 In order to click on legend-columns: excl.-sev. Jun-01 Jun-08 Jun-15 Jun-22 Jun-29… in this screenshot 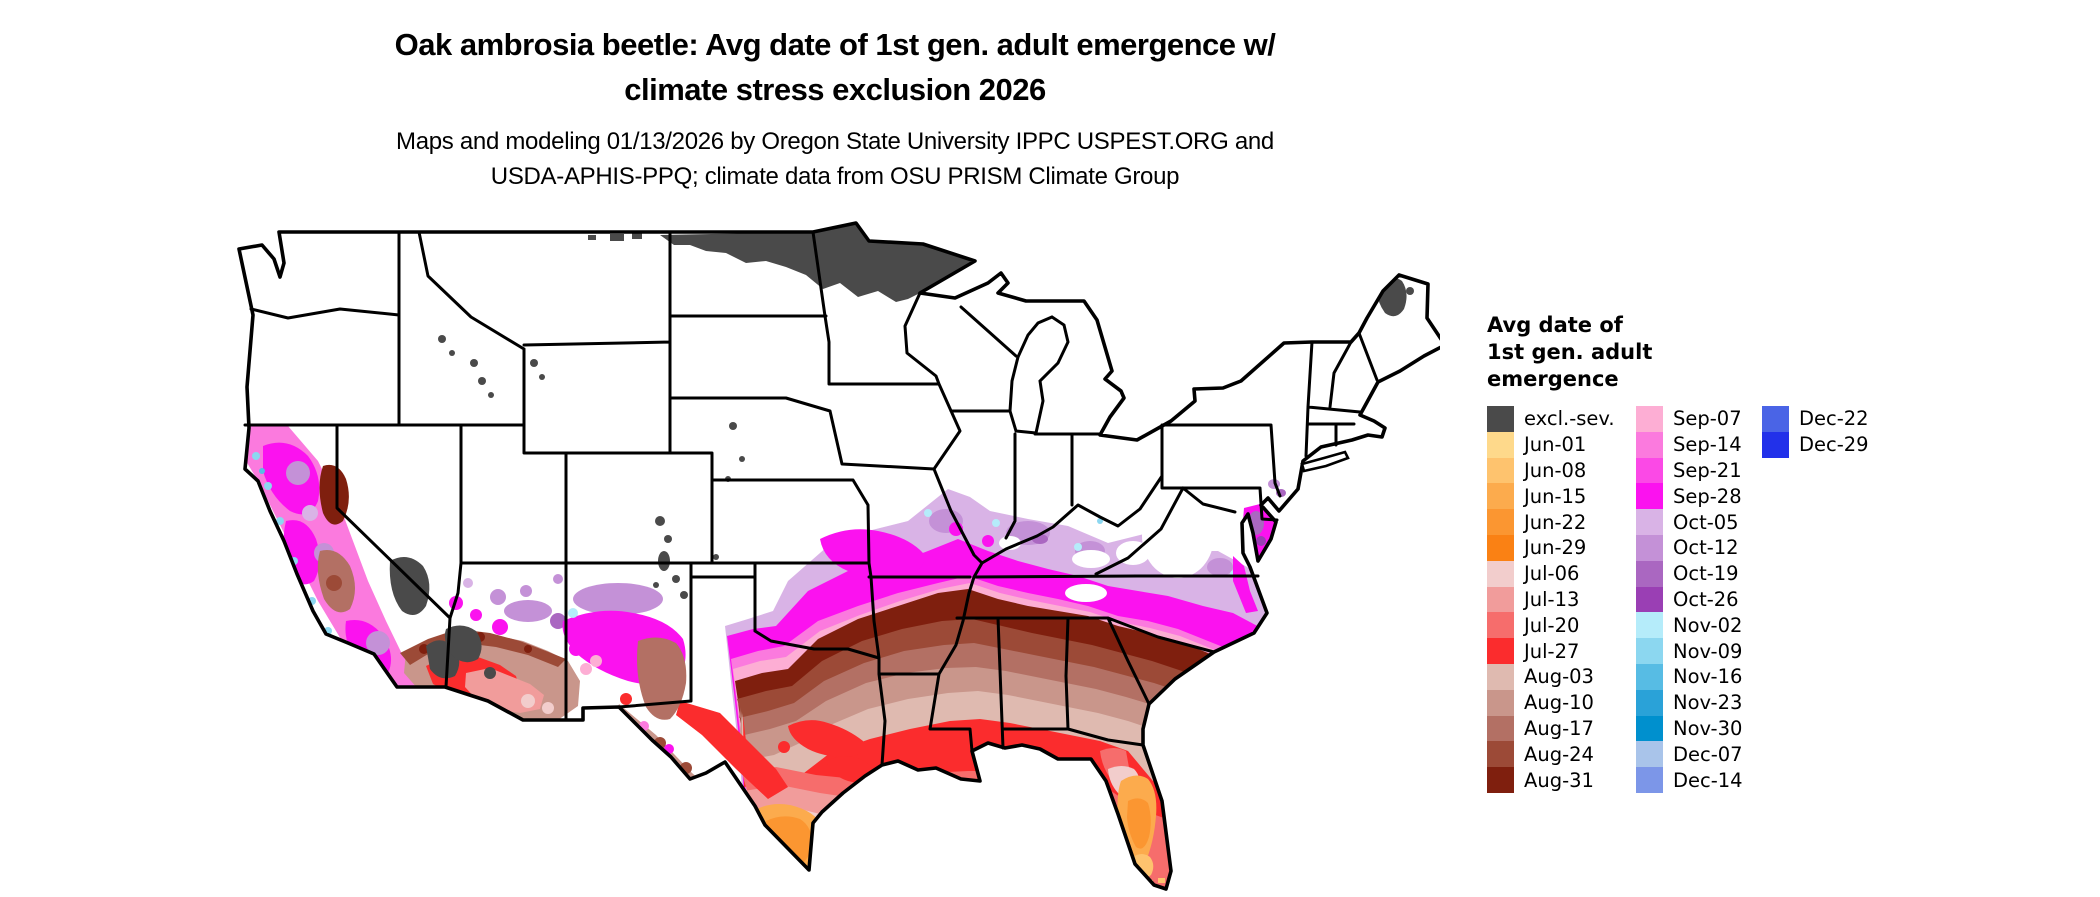, I will do `click(1678, 599)`.